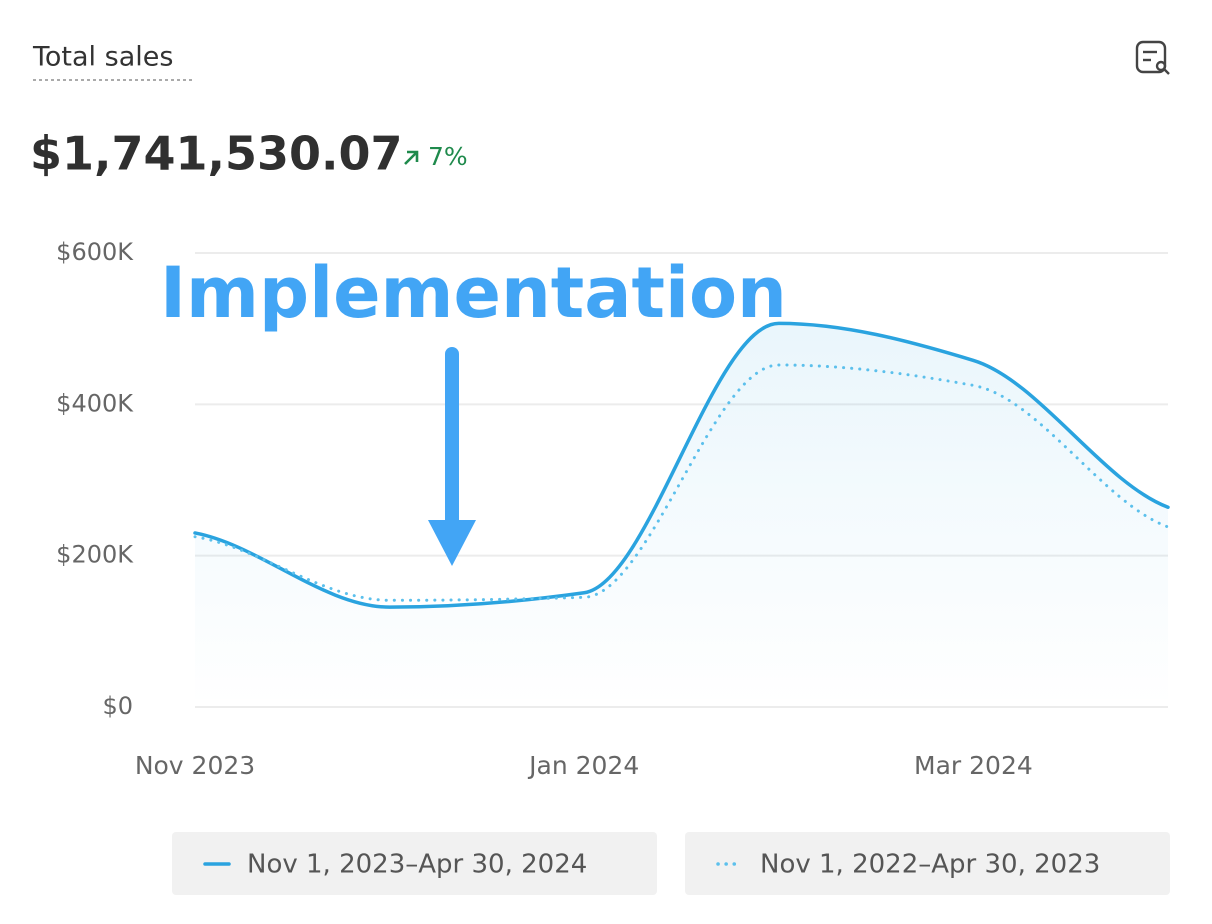 Image resolution: width=1212 pixels, height=924 pixels. Describe the element at coordinates (95, 403) in the screenshot. I see `y-tick-label: $400K` at that location.